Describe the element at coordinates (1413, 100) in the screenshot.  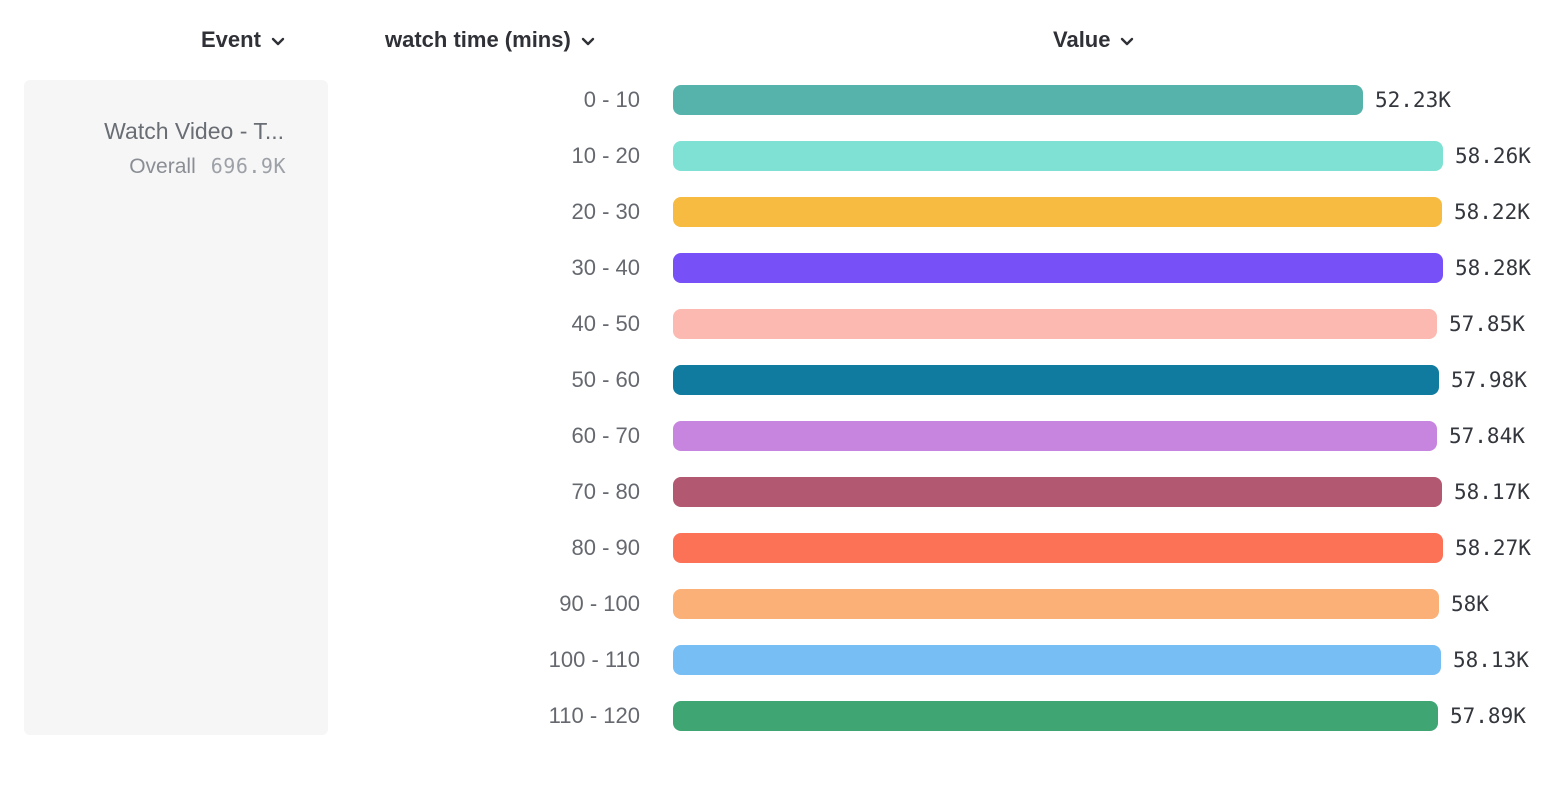
I see `bar-value-label: 52.23K` at that location.